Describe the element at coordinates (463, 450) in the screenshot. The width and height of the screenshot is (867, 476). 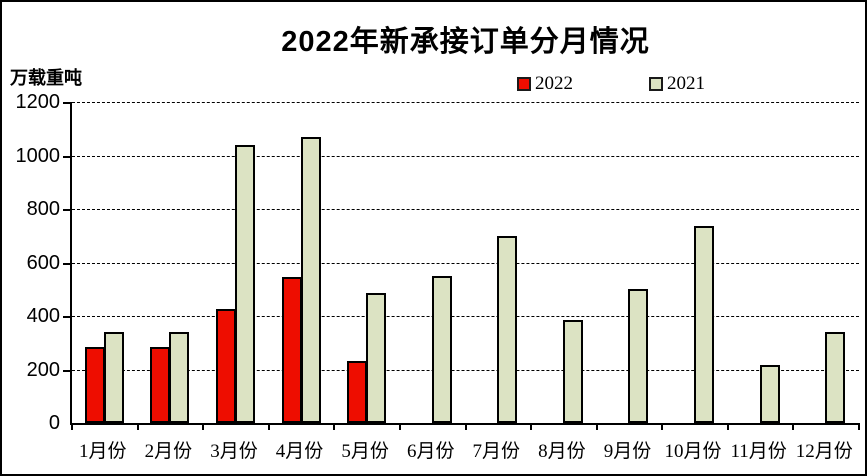
I see `x-axis: 1月份 2月份 3月份 4月份 5月份 6月份 7月份 8月份 9月份 10月份 11月份 12月份` at that location.